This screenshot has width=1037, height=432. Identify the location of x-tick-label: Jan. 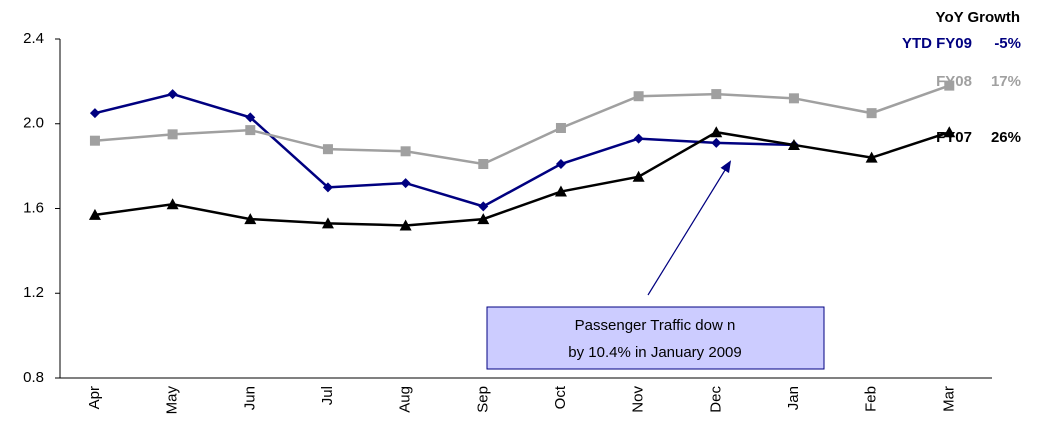
(793, 398).